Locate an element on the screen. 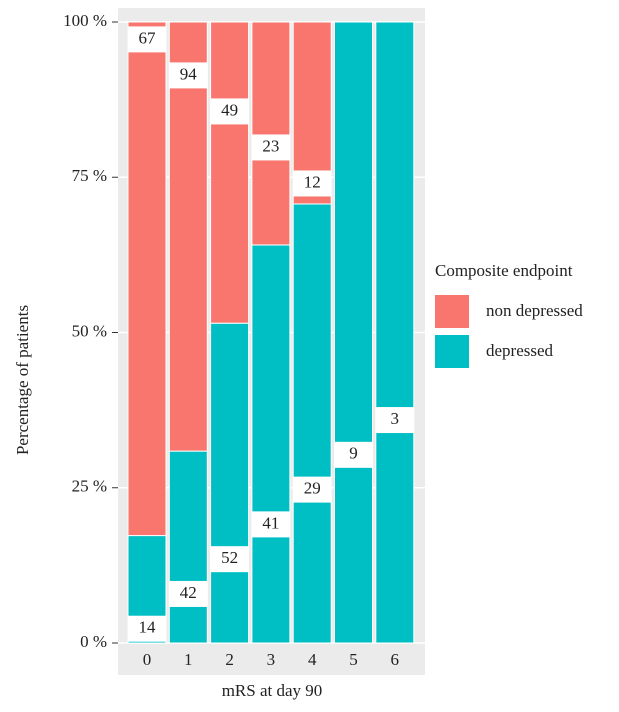 Image resolution: width=619 pixels, height=712 pixels. x-tick-label: 5 is located at coordinates (353, 659).